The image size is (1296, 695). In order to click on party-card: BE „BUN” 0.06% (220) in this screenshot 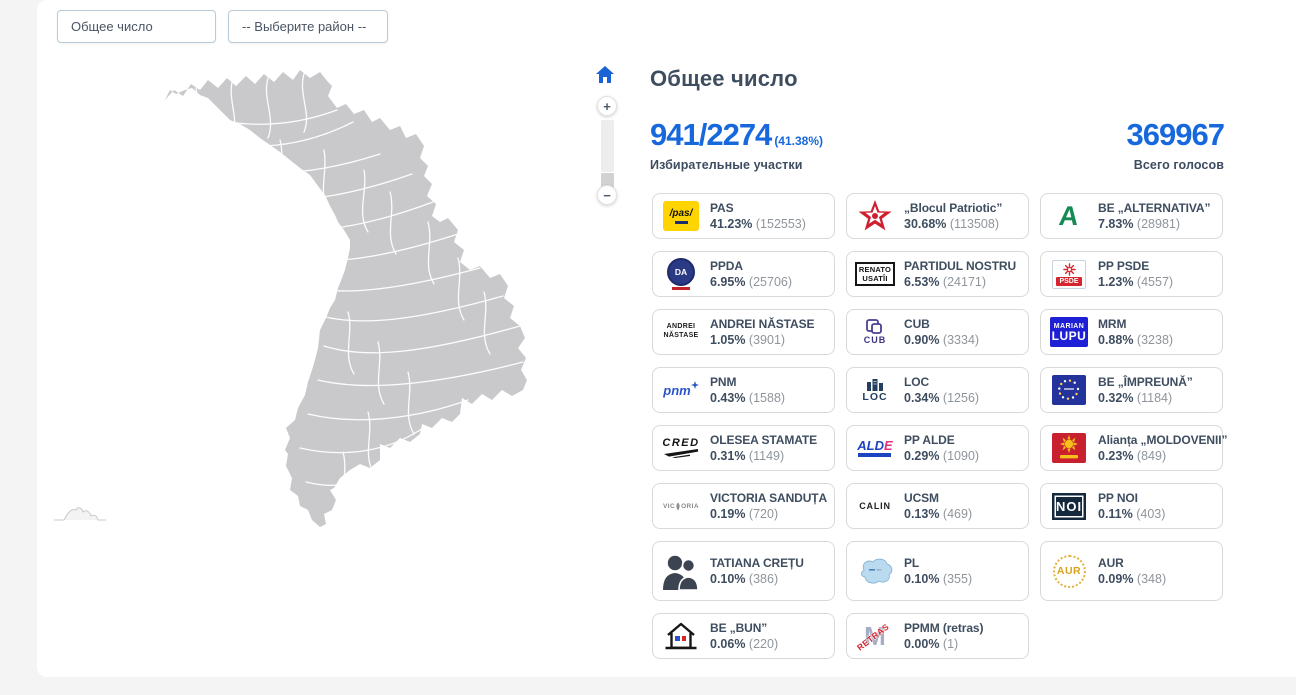, I will do `click(743, 636)`.